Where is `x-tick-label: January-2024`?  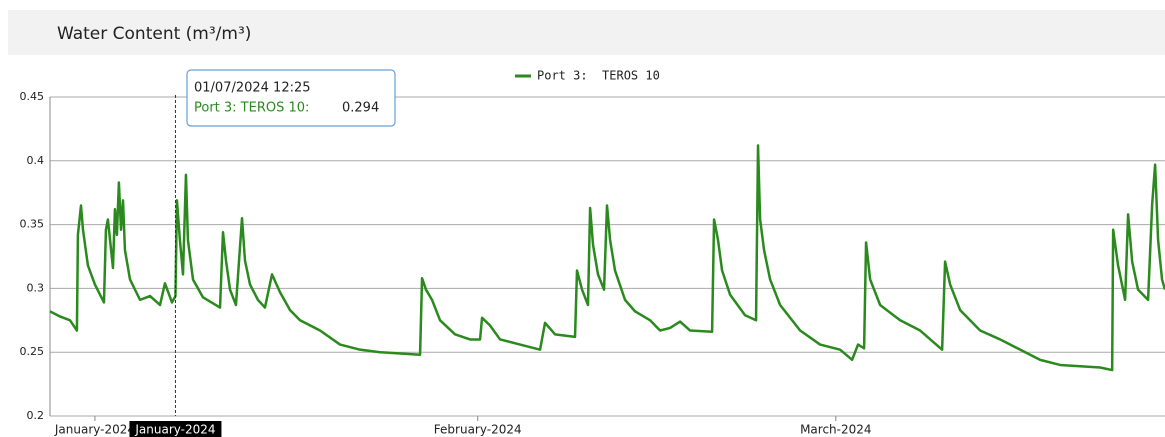 x-tick-label: January-2024 is located at coordinates (94, 430).